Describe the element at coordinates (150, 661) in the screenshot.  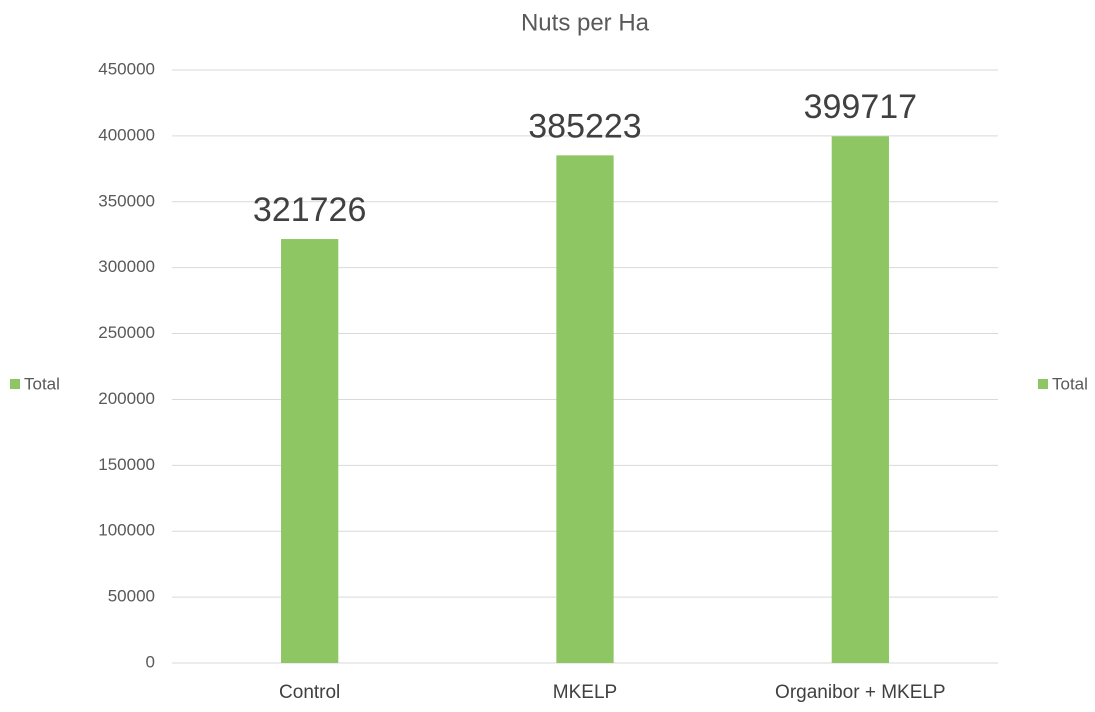
I see `y-tick-label: 0` at that location.